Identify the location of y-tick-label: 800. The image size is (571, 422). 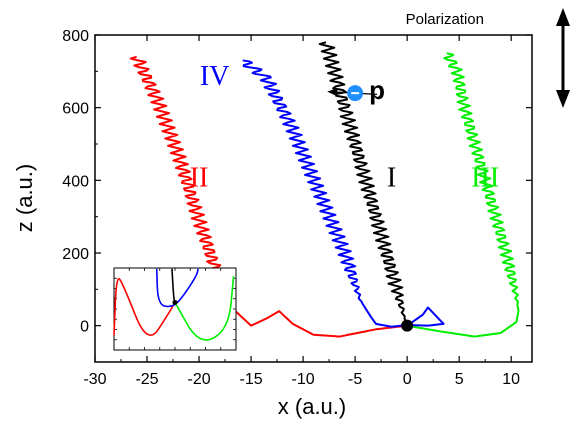
(75, 36).